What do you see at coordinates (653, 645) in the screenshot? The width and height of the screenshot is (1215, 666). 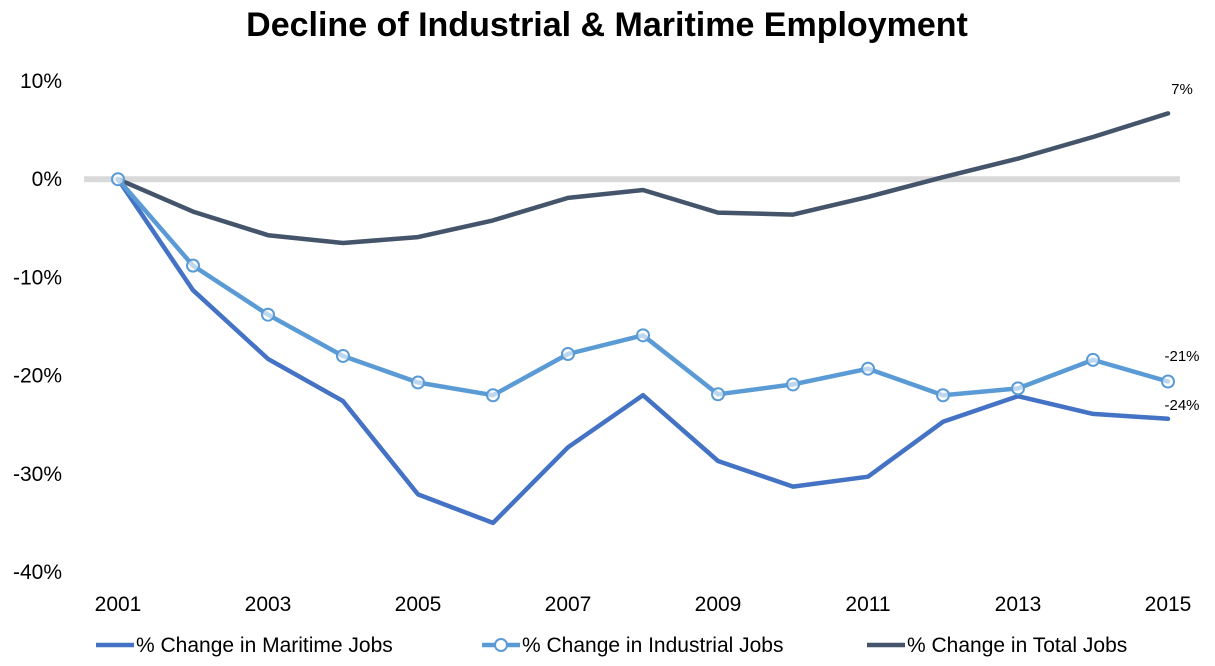 I see `legend-label: % Change in Industrial Jobs` at bounding box center [653, 645].